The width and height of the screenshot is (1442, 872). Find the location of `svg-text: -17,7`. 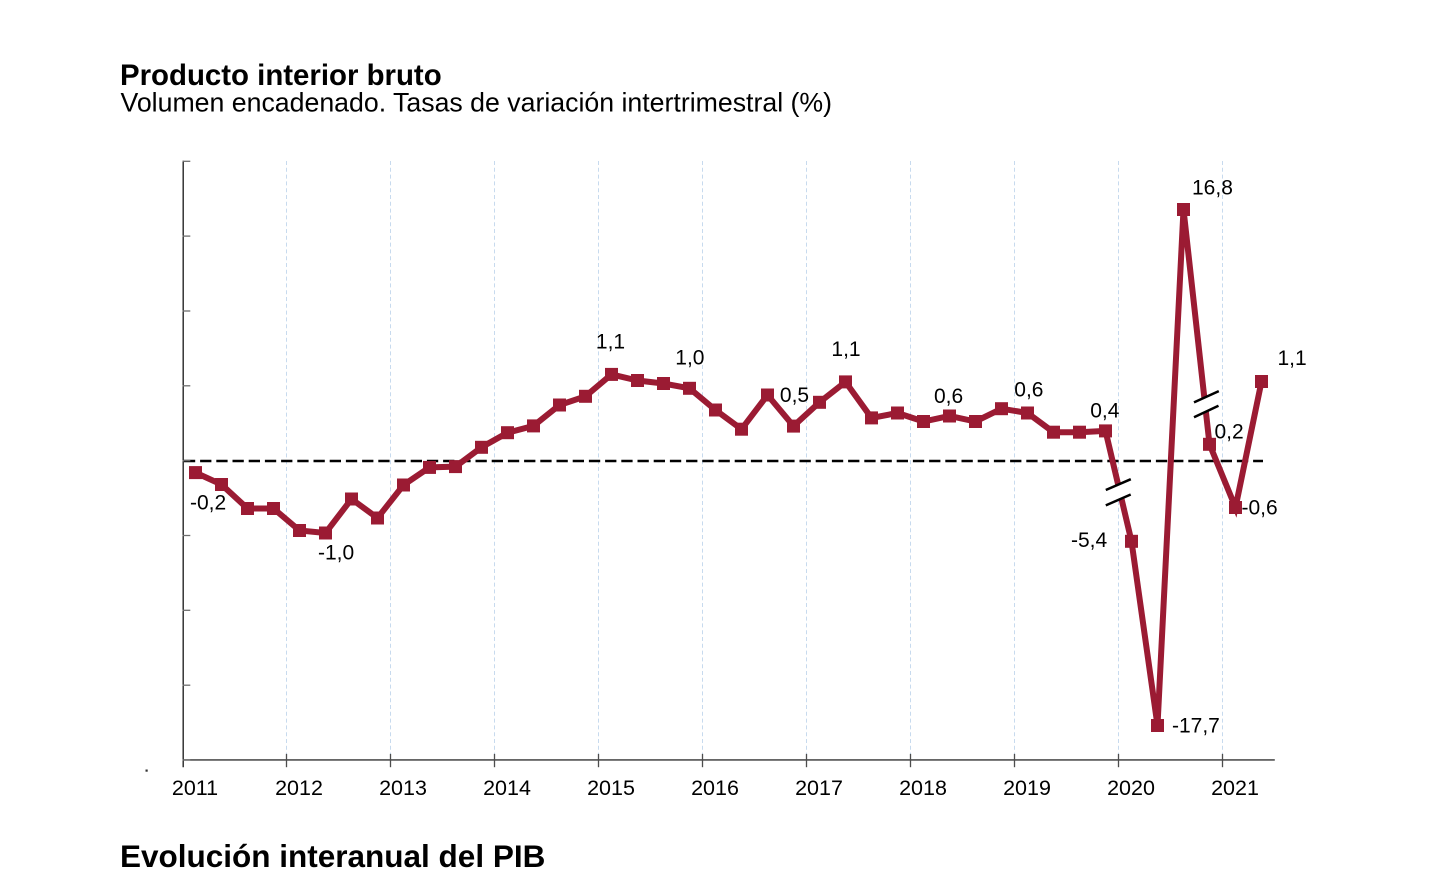

svg-text: -17,7 is located at coordinates (1196, 726).